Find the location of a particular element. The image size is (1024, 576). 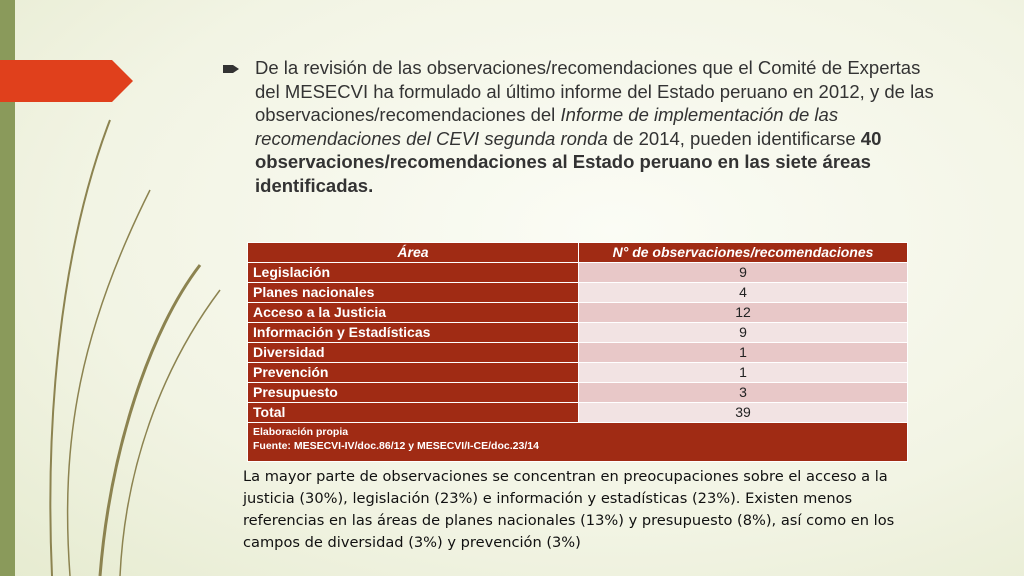

table-row: Legislación 9 is located at coordinates (577, 272).